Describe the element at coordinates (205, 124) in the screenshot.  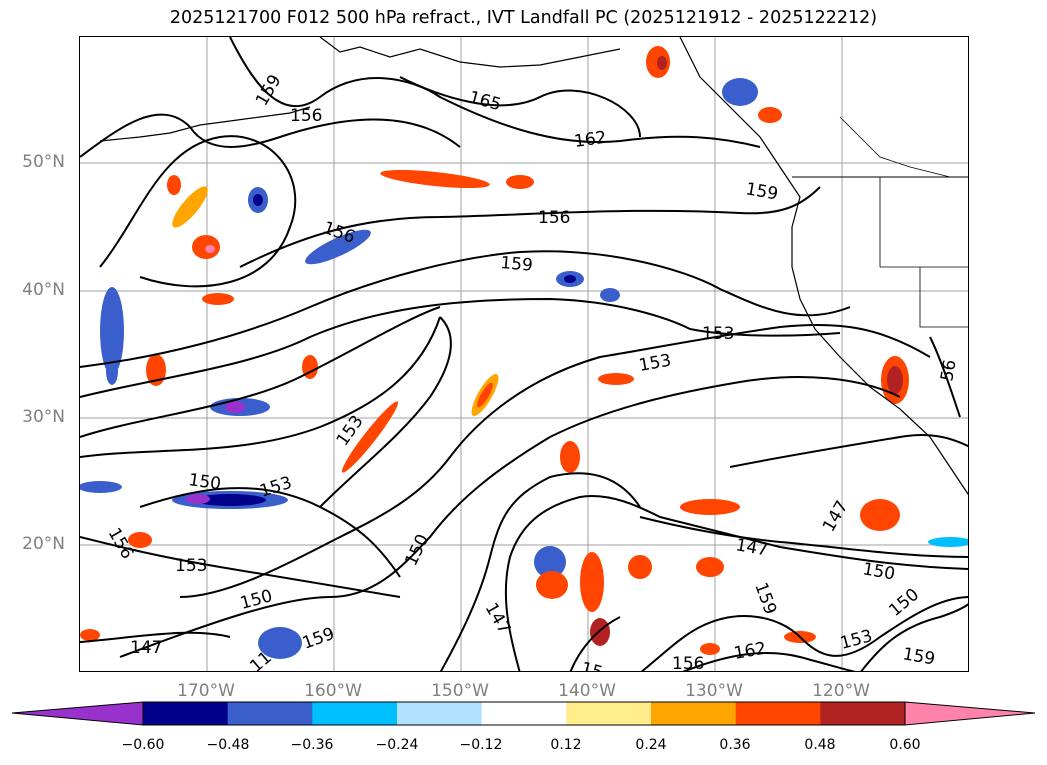
I see `aleutian-islands` at that location.